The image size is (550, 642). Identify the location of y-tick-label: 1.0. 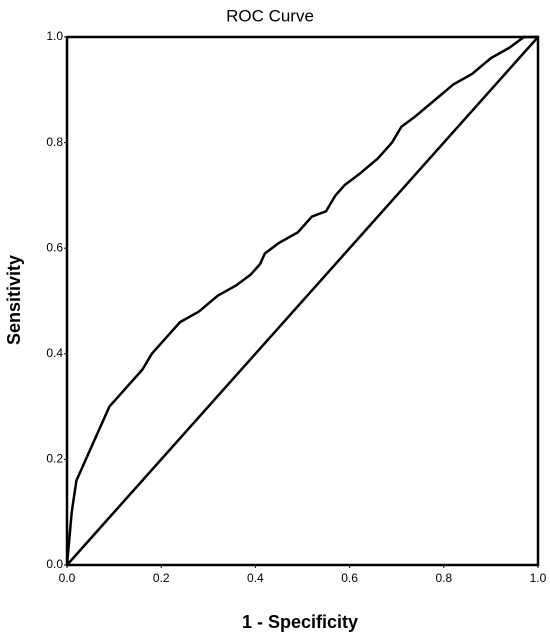
(54, 36).